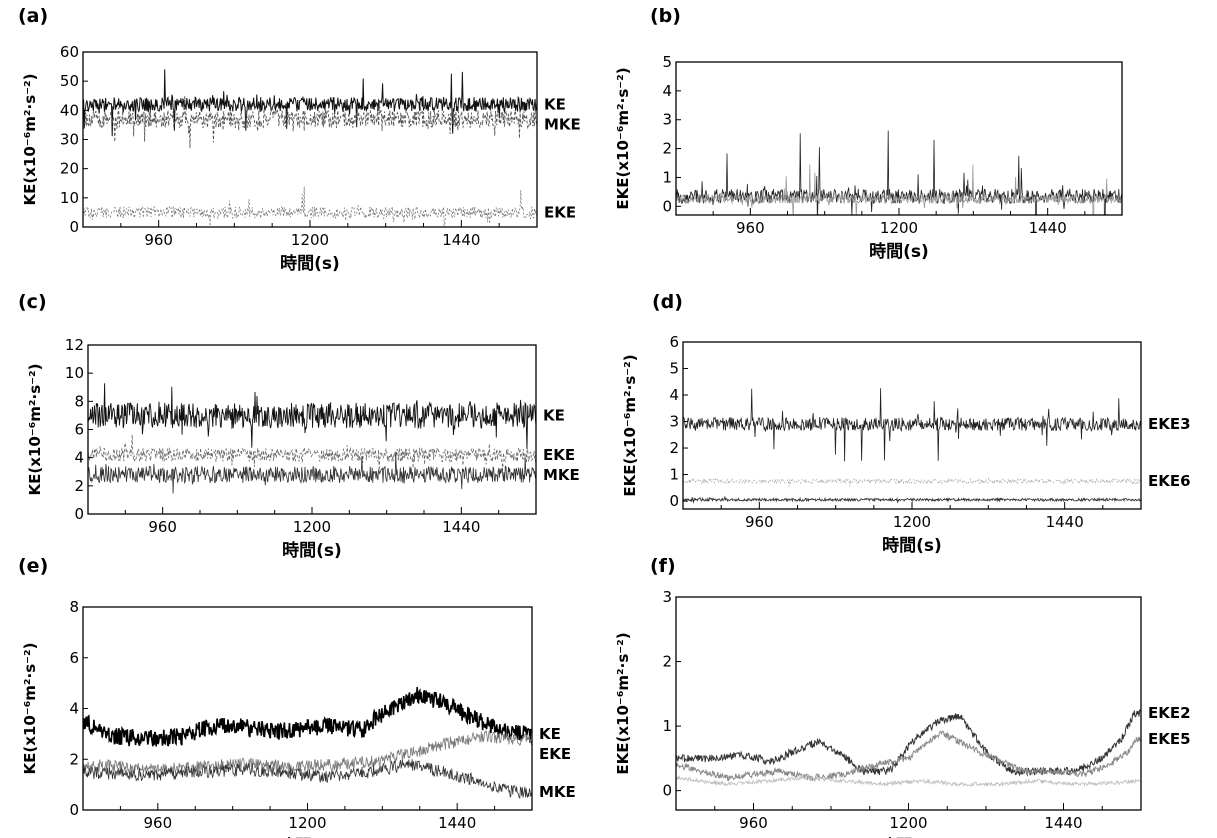 The image size is (1217, 838). What do you see at coordinates (663, 566) in the screenshot?
I see `panel-letter: (f)` at bounding box center [663, 566].